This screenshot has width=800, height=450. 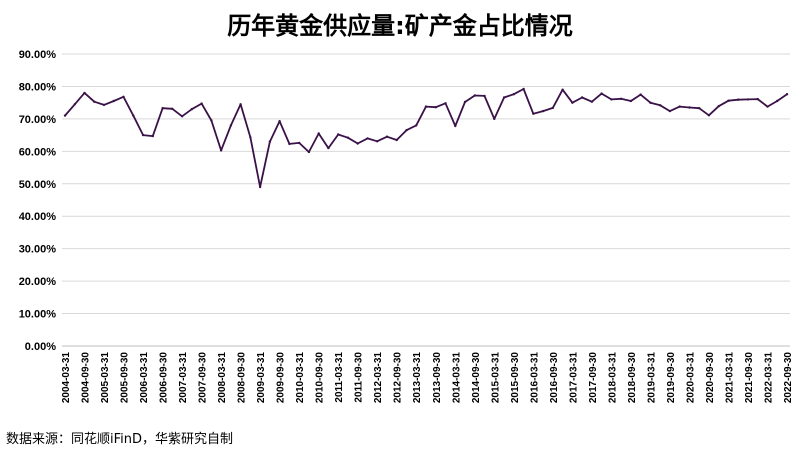 I want to click on x-tick-label: 2016-09-30, so click(x=554, y=378).